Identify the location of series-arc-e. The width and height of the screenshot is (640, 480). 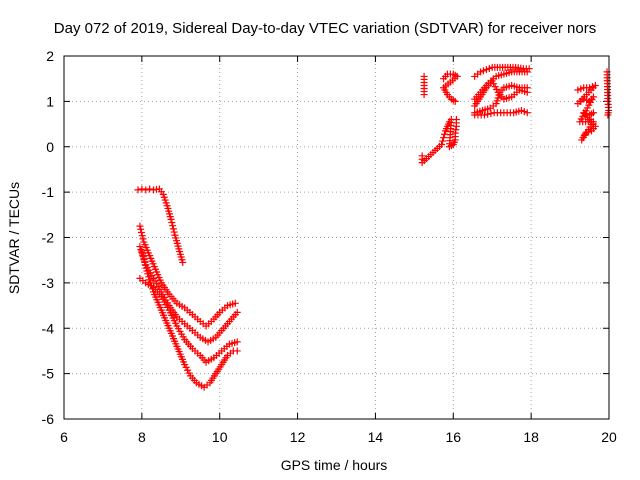
(189, 319).